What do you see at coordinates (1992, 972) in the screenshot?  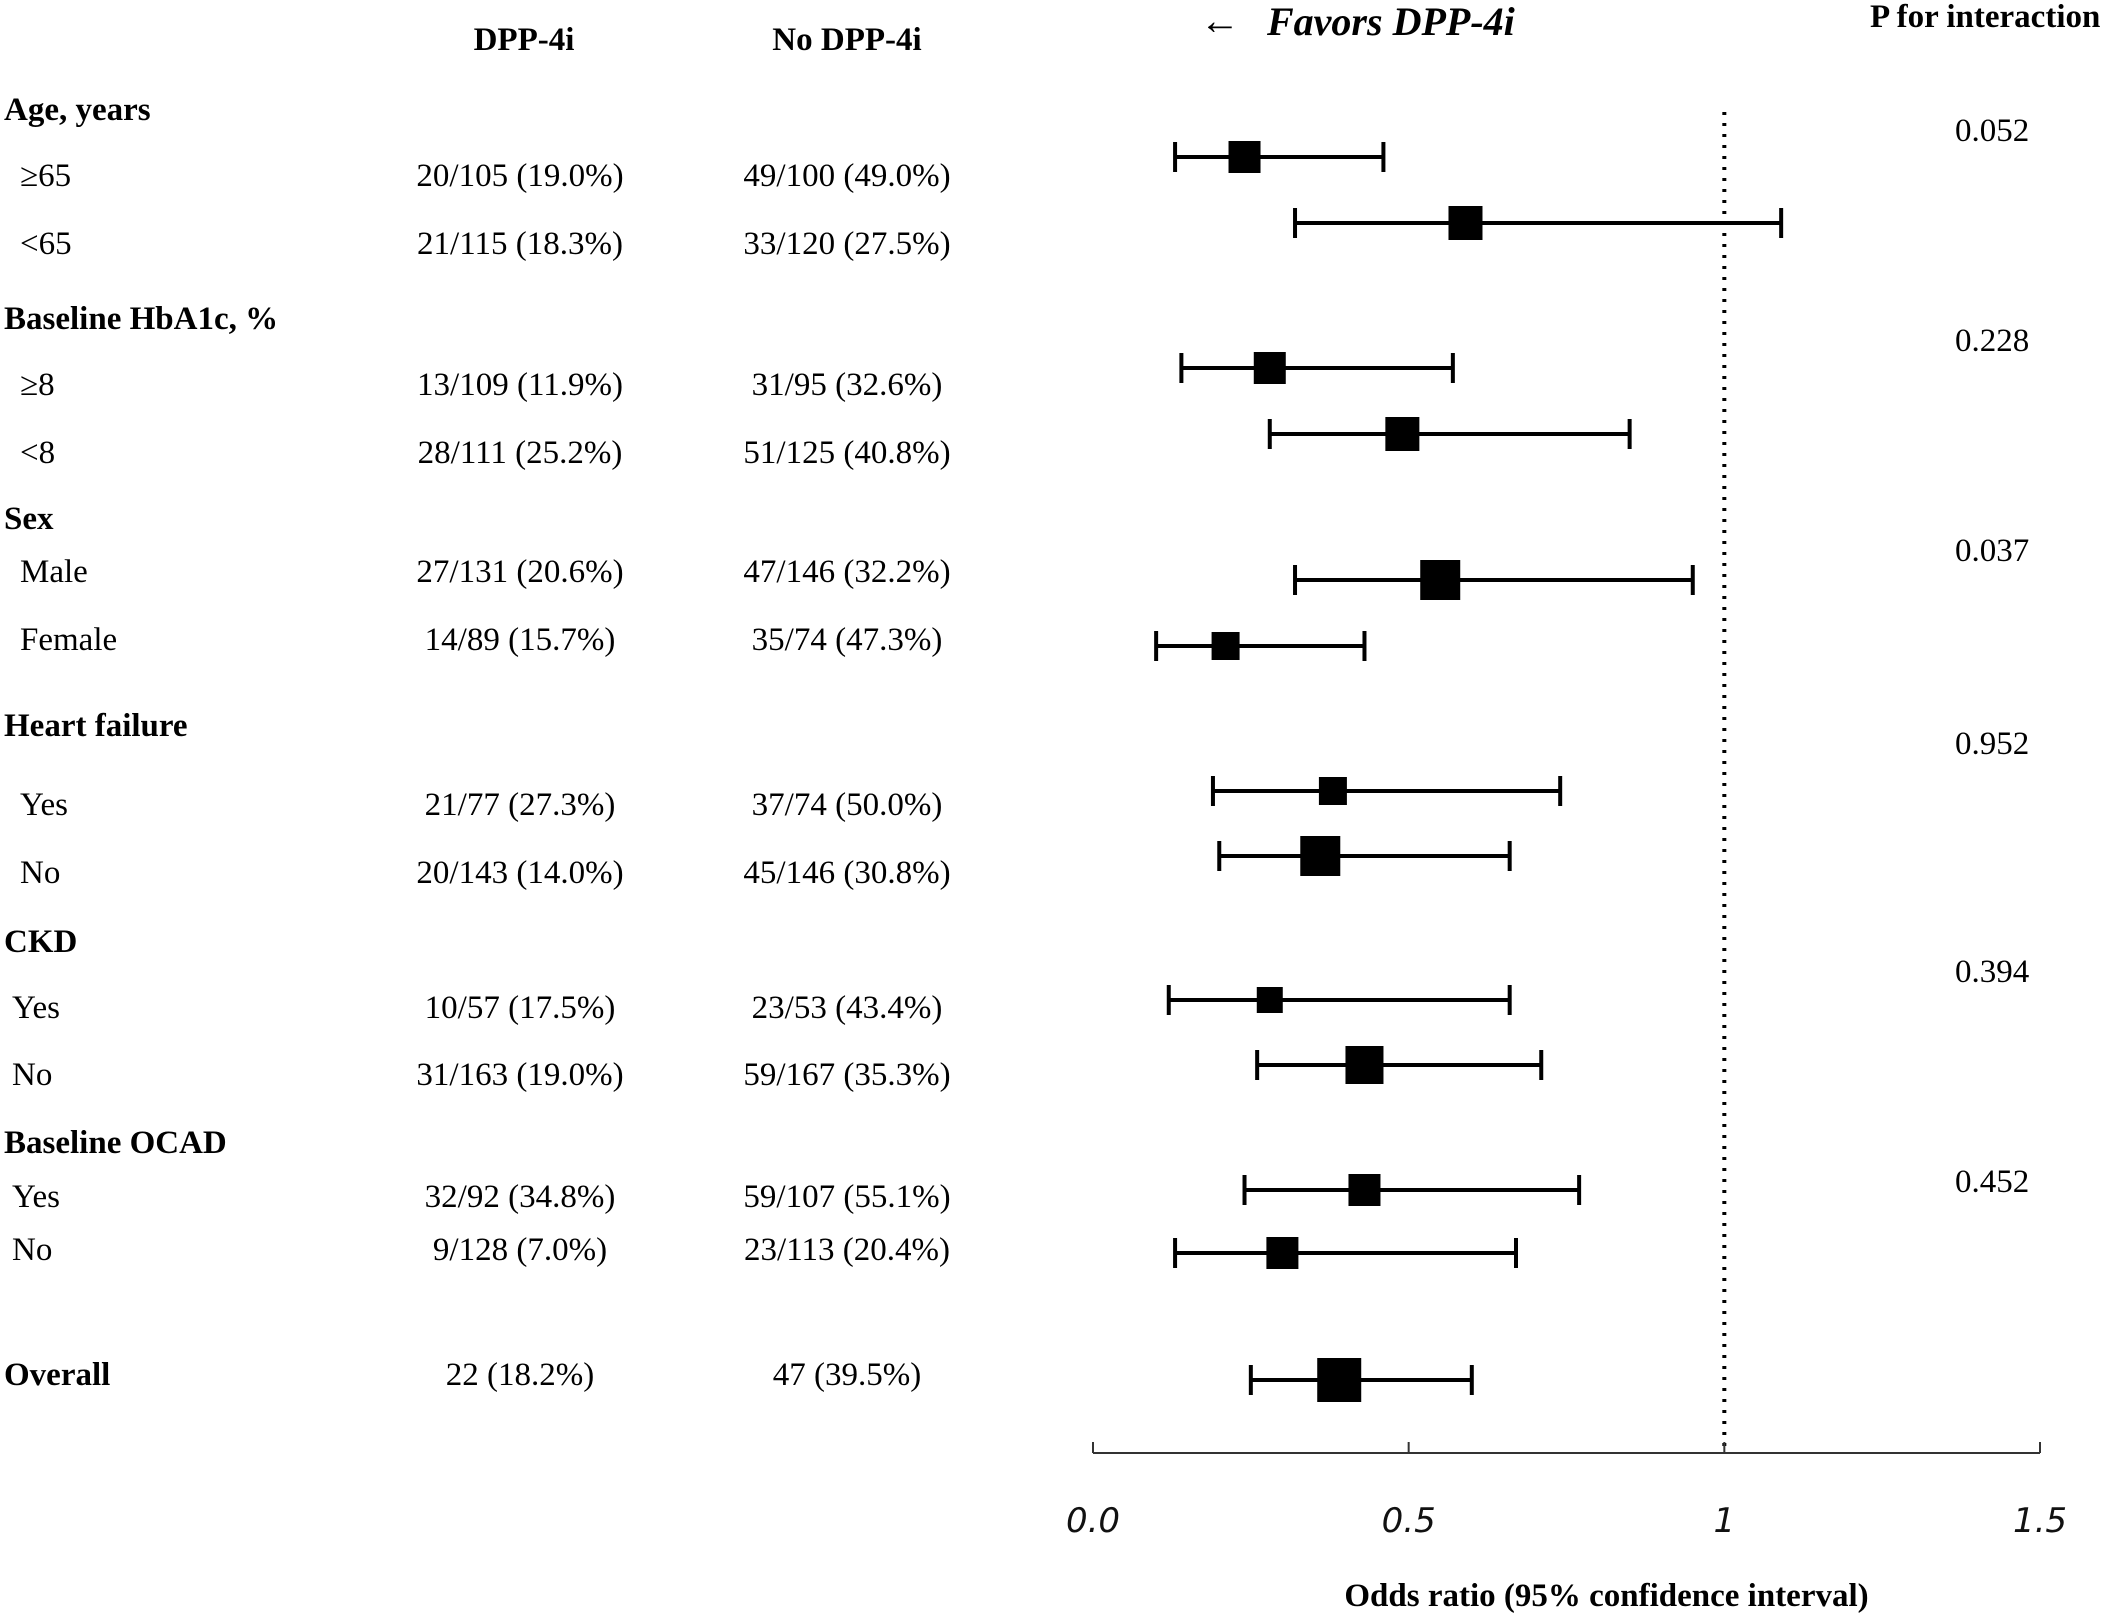 I see `p-value-ckd: 0.394` at bounding box center [1992, 972].